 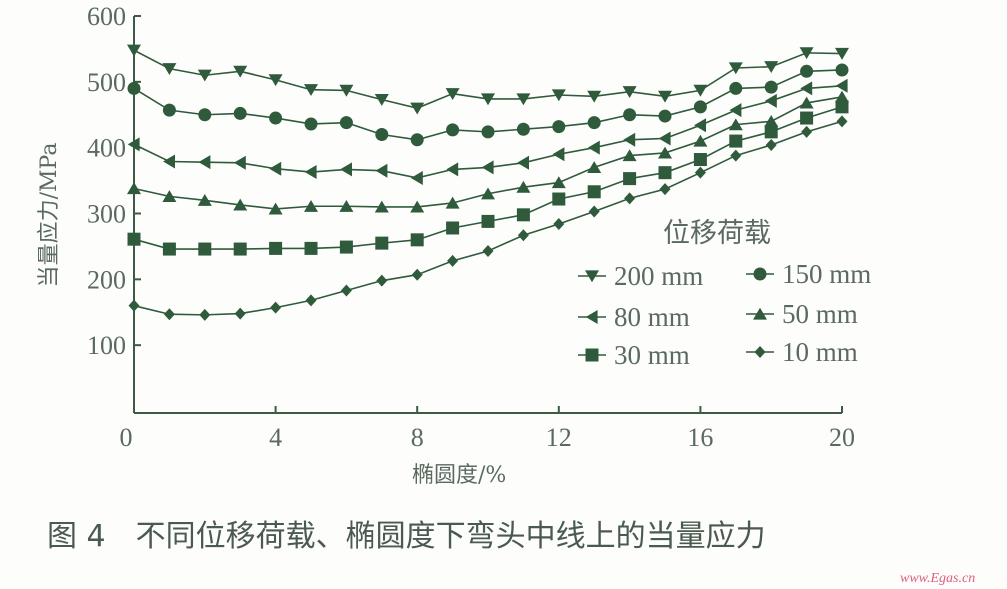 I want to click on legend-label: 30 mm, so click(x=652, y=355).